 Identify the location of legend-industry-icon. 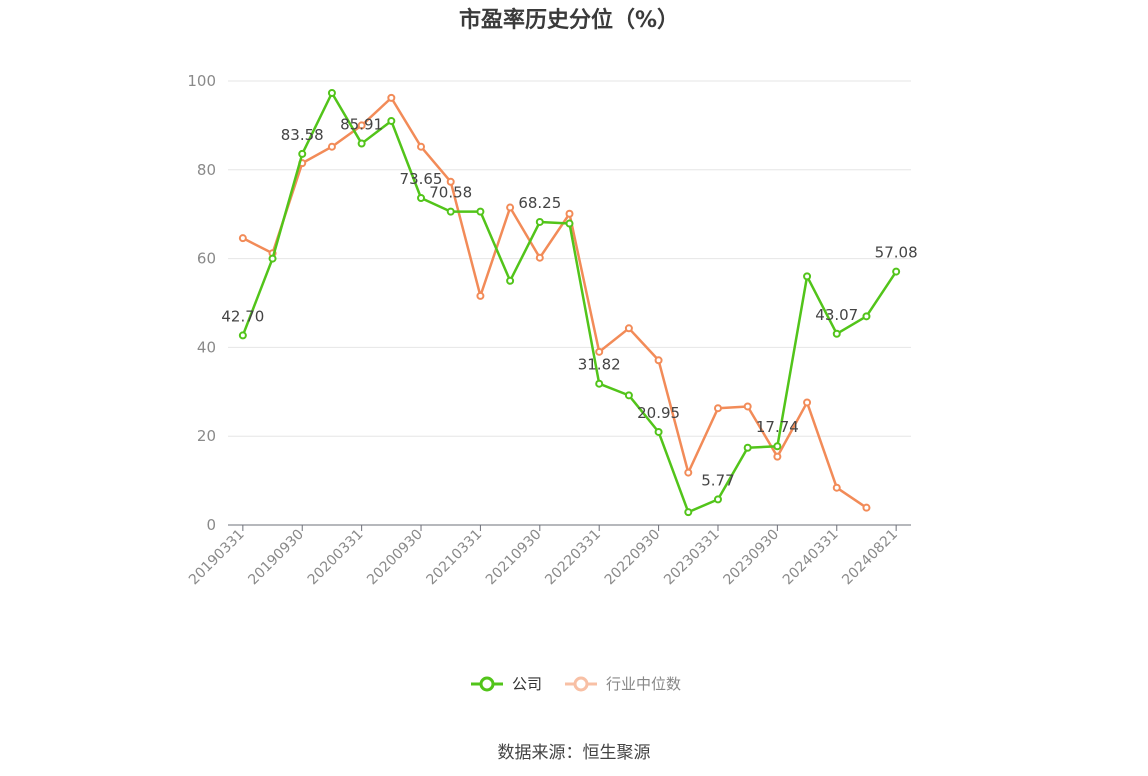
(581, 683).